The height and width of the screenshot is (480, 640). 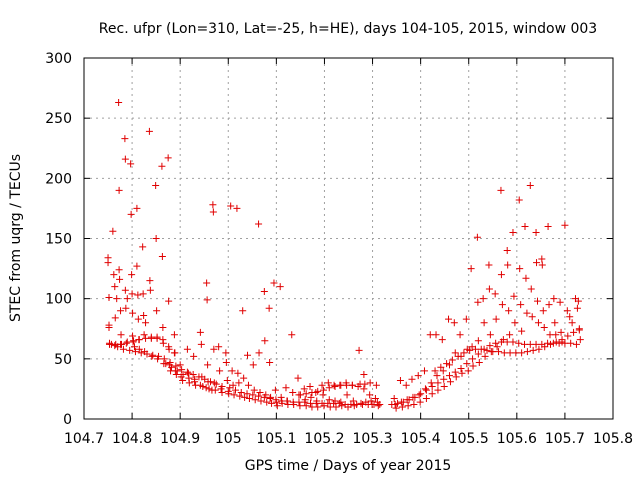 I want to click on y-axis-label: STEC from uqrg / TECUs, so click(x=16, y=238).